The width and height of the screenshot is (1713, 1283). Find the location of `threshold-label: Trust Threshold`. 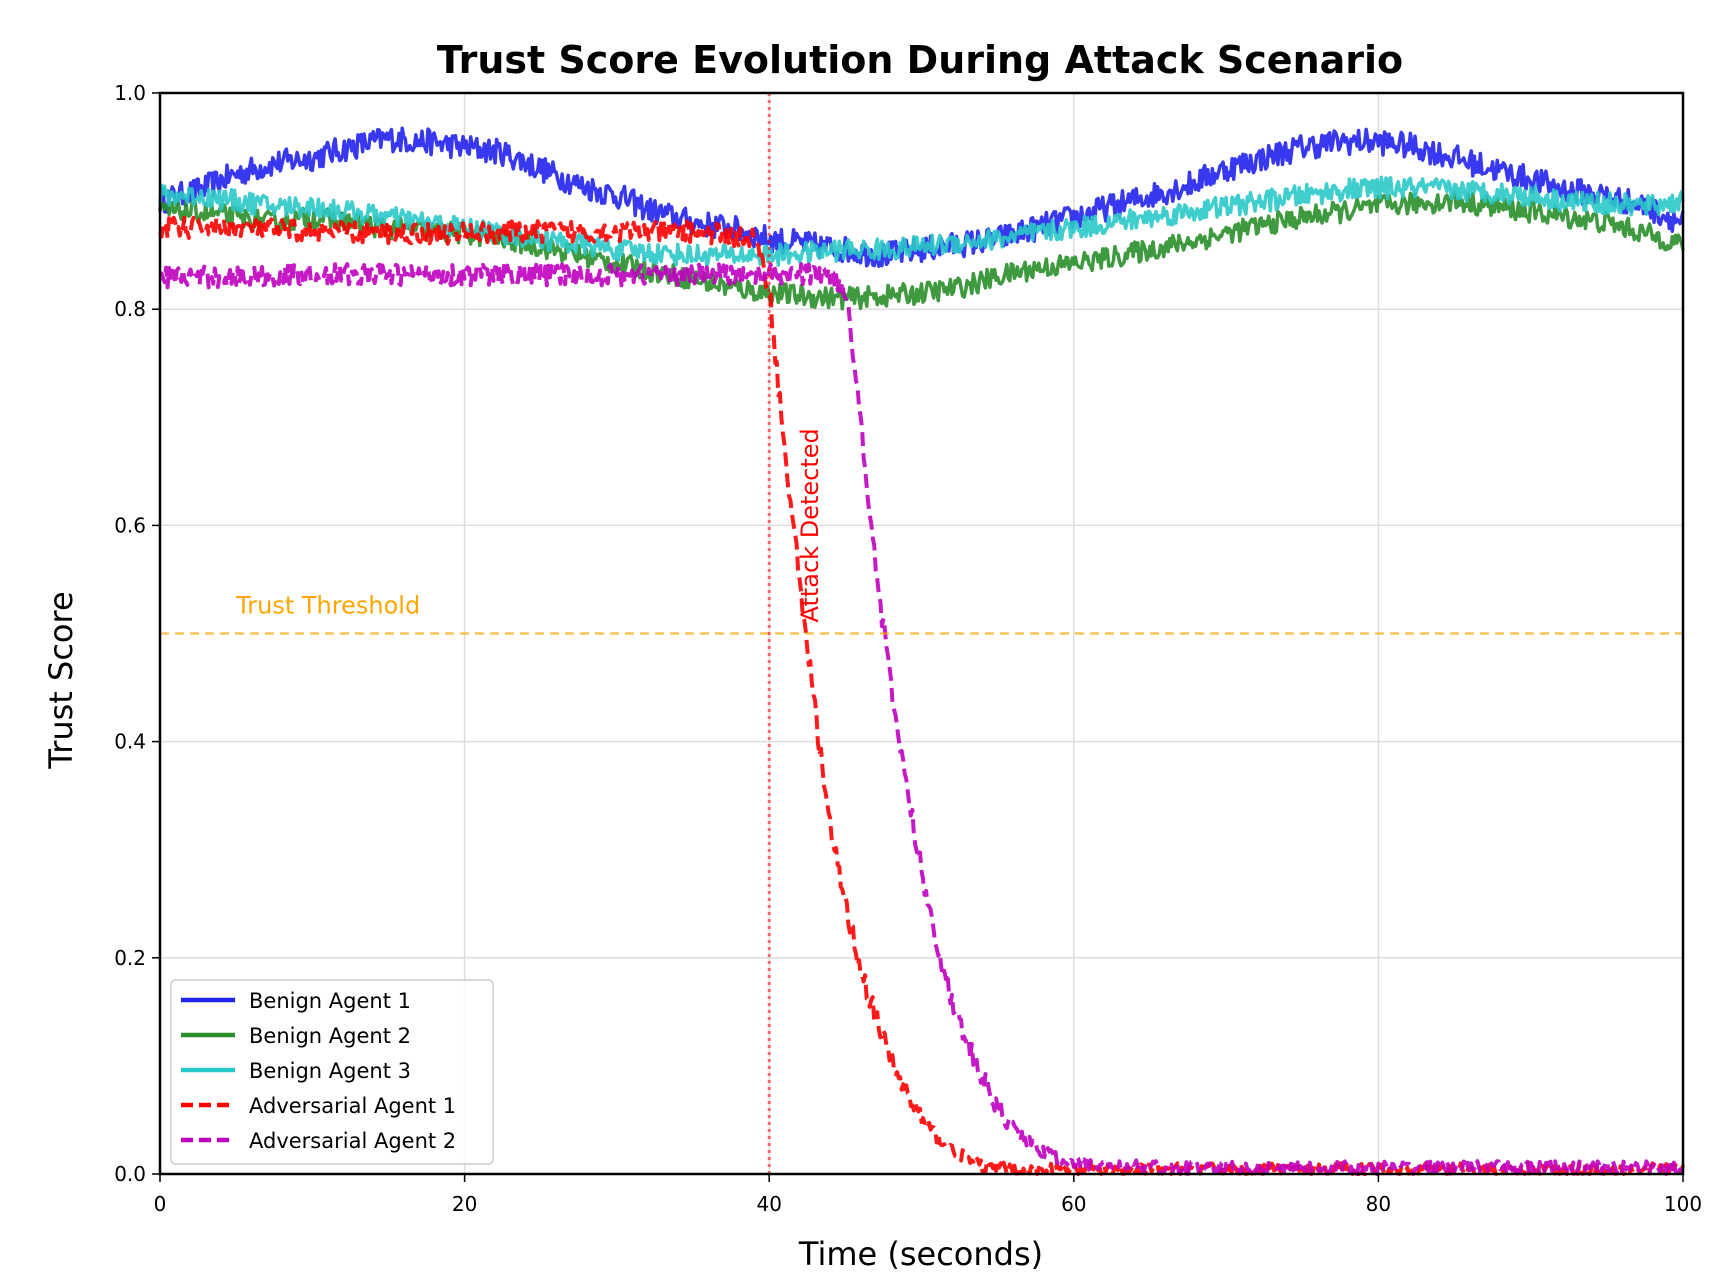

threshold-label: Trust Threshold is located at coordinates (327, 606).